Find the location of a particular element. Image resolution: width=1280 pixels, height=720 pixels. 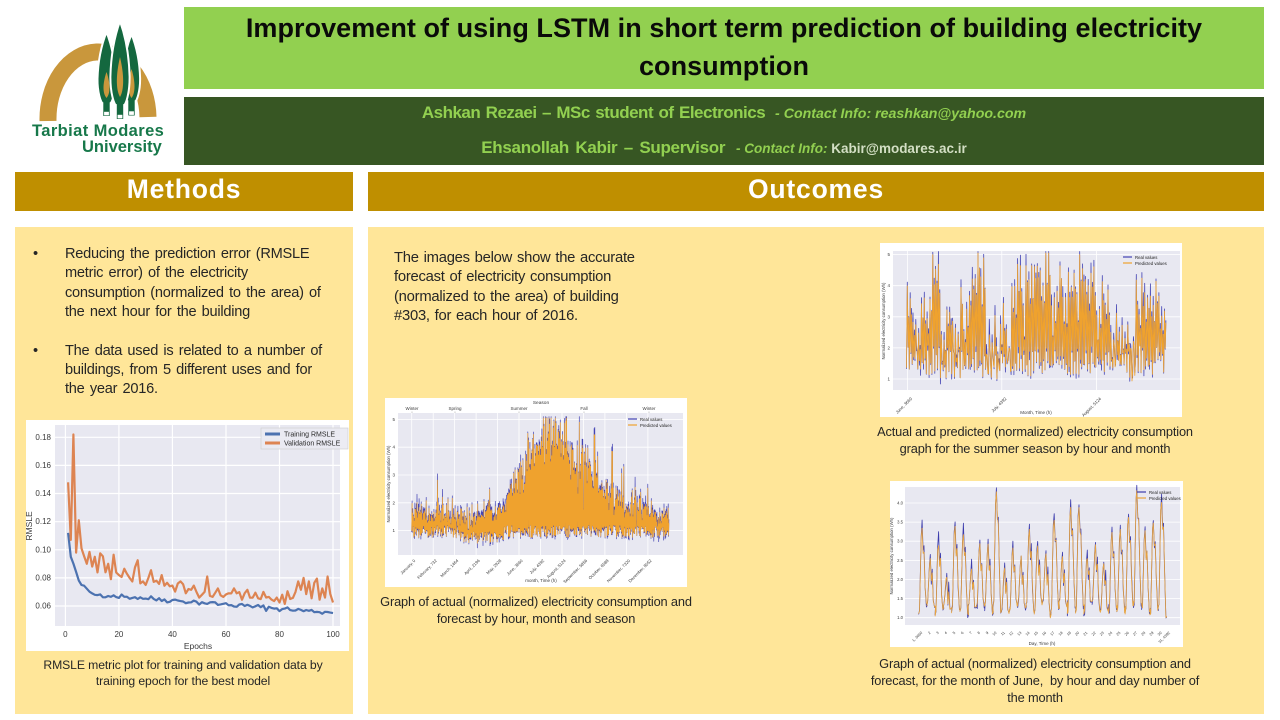

svg-text: February, 732 is located at coordinates (427, 569).